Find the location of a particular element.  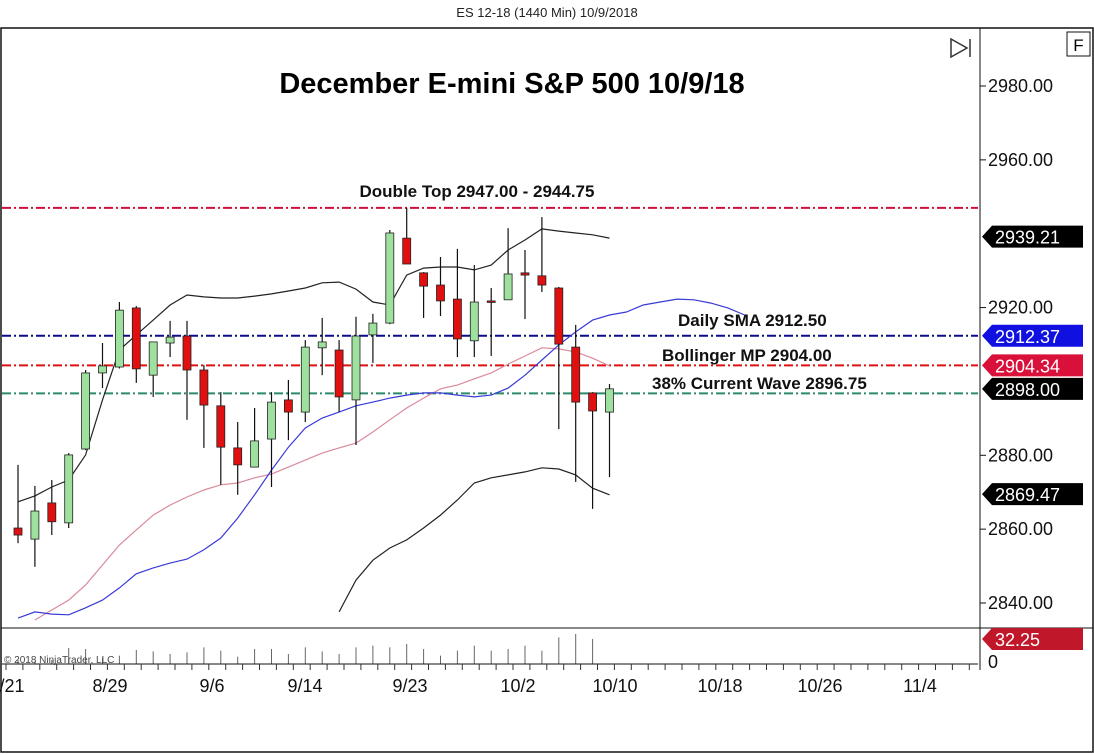

price-flag: 2904.34 is located at coordinates (1032, 365).